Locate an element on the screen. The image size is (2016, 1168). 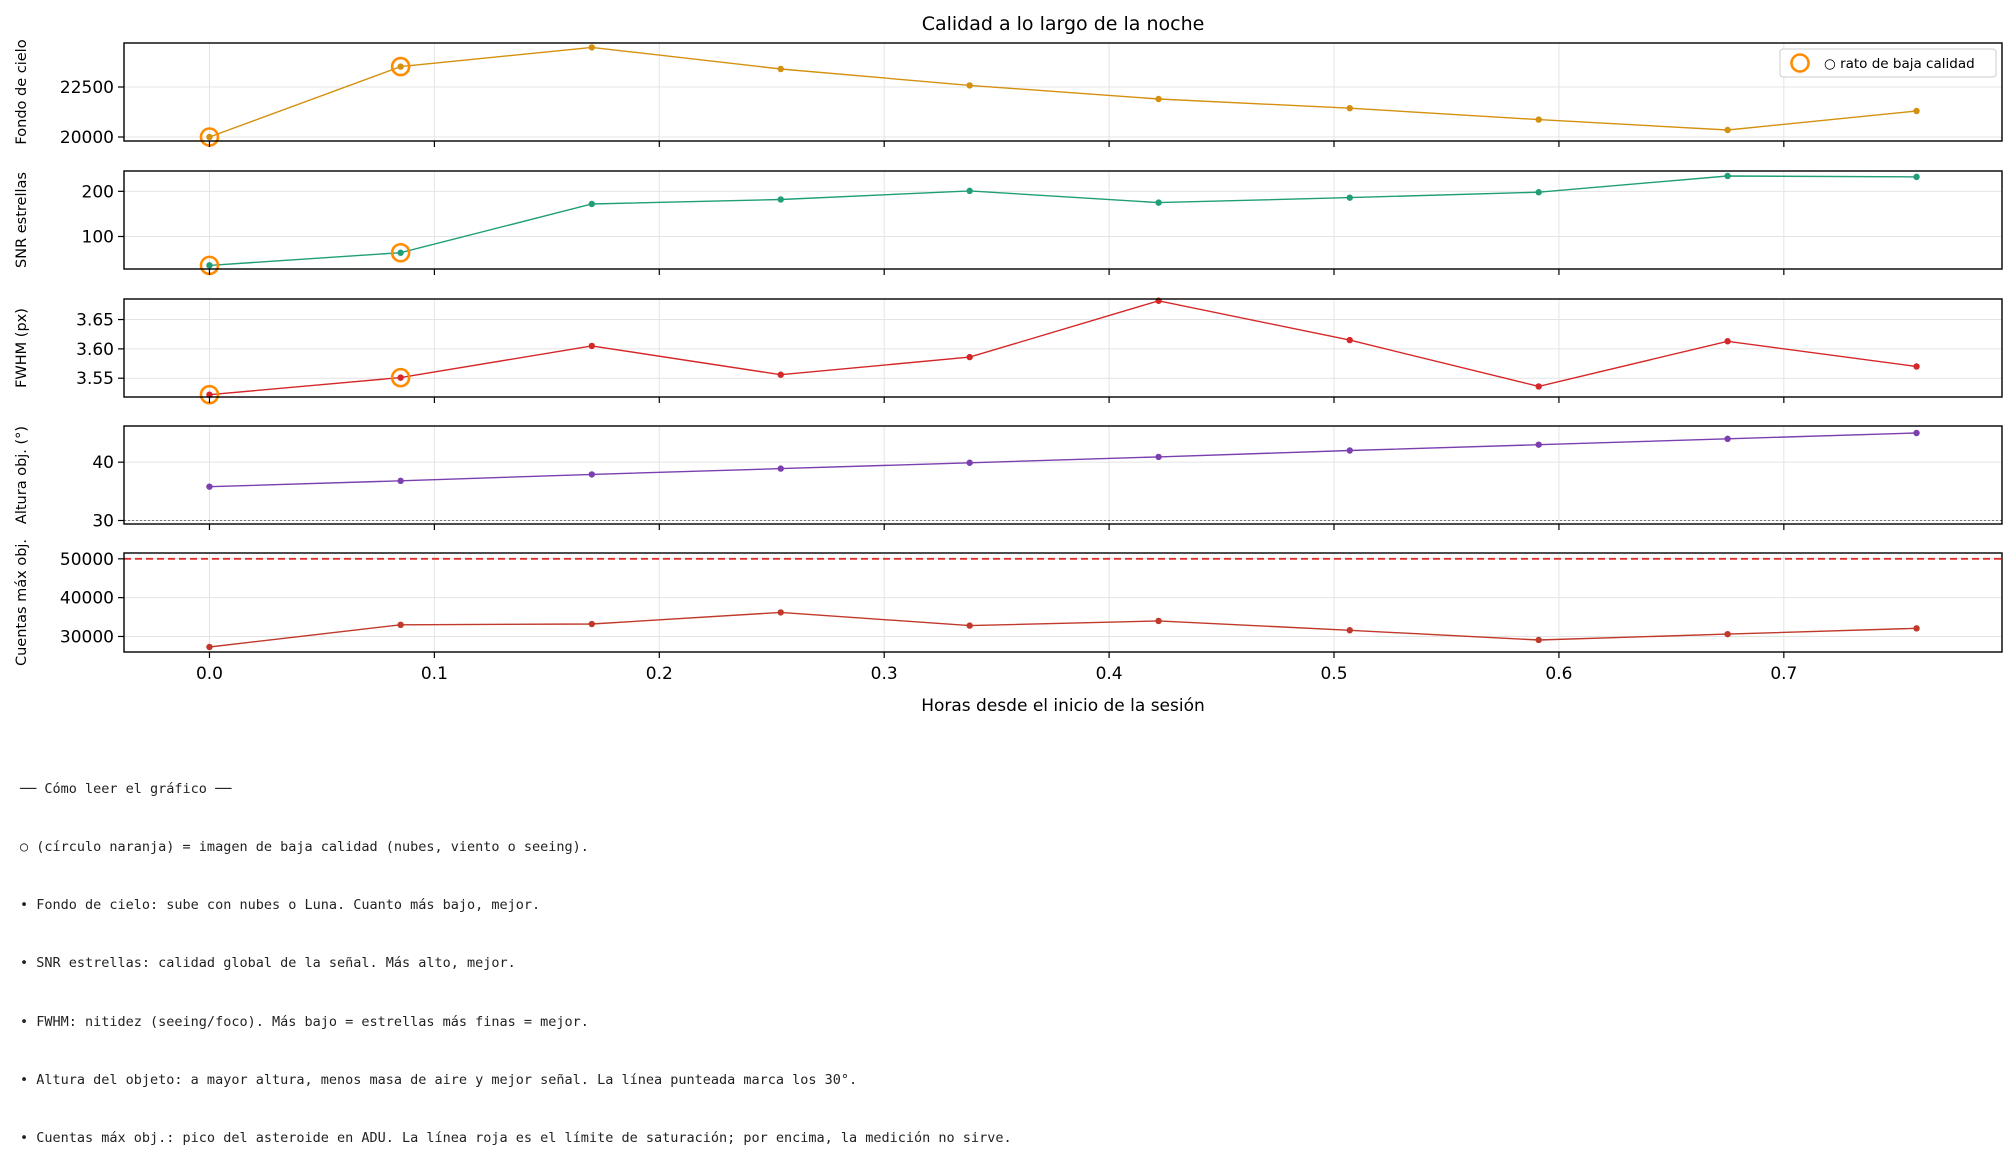
notes-line: ── Cómo leer el gráfico ── is located at coordinates (126, 788).